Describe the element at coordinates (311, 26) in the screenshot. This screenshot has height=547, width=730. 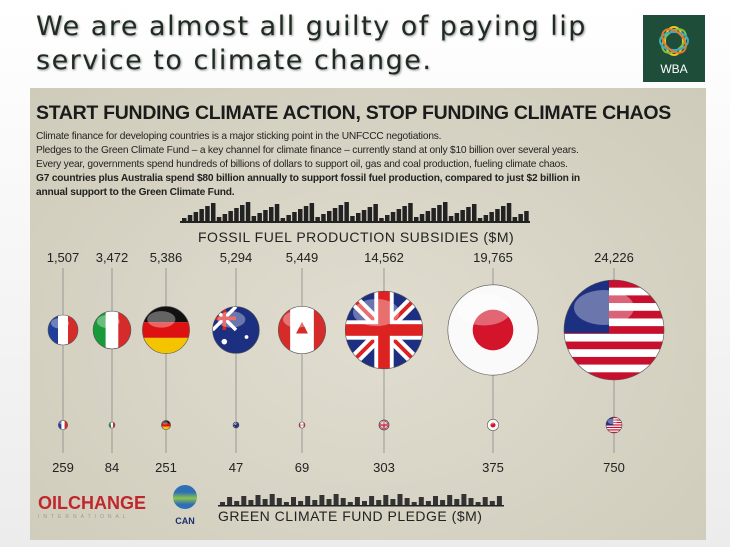
I see `title-line-1: We are almost all guilty of paying lip` at that location.